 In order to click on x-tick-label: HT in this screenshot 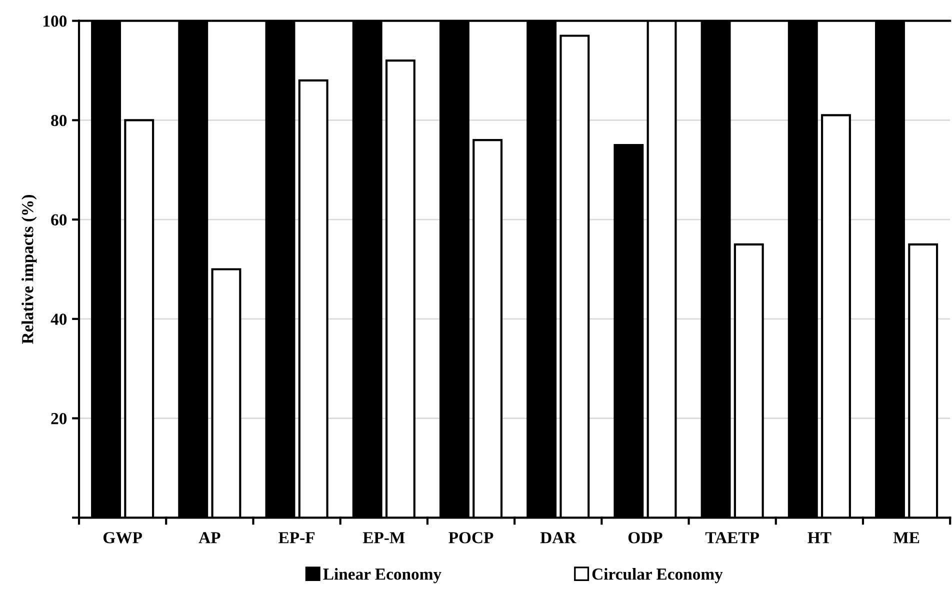, I will do `click(820, 538)`.